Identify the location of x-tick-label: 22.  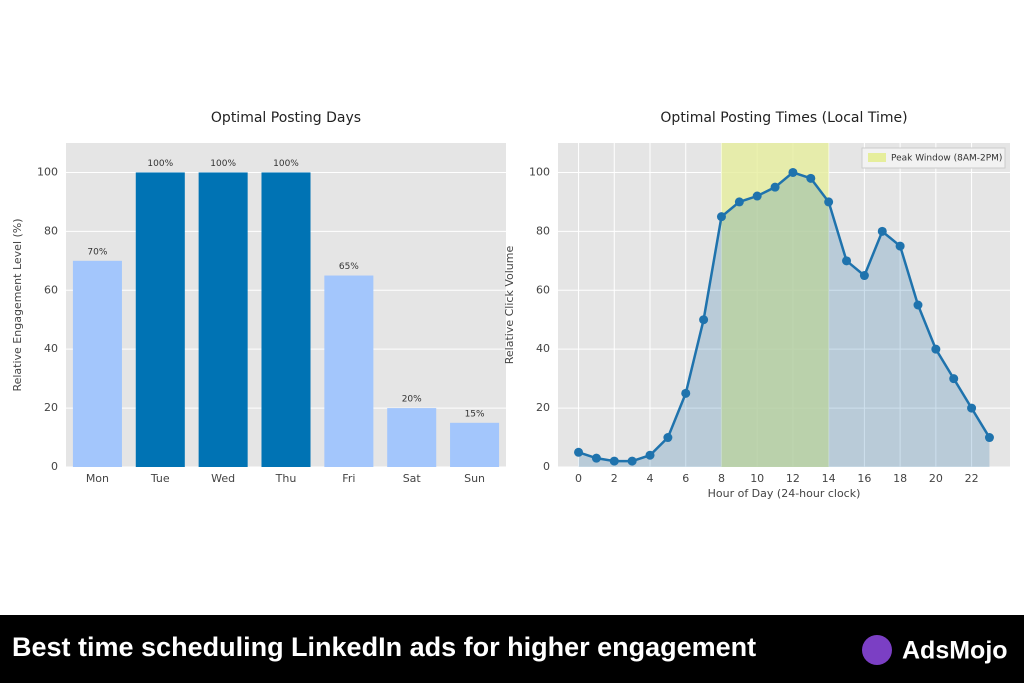
(972, 478).